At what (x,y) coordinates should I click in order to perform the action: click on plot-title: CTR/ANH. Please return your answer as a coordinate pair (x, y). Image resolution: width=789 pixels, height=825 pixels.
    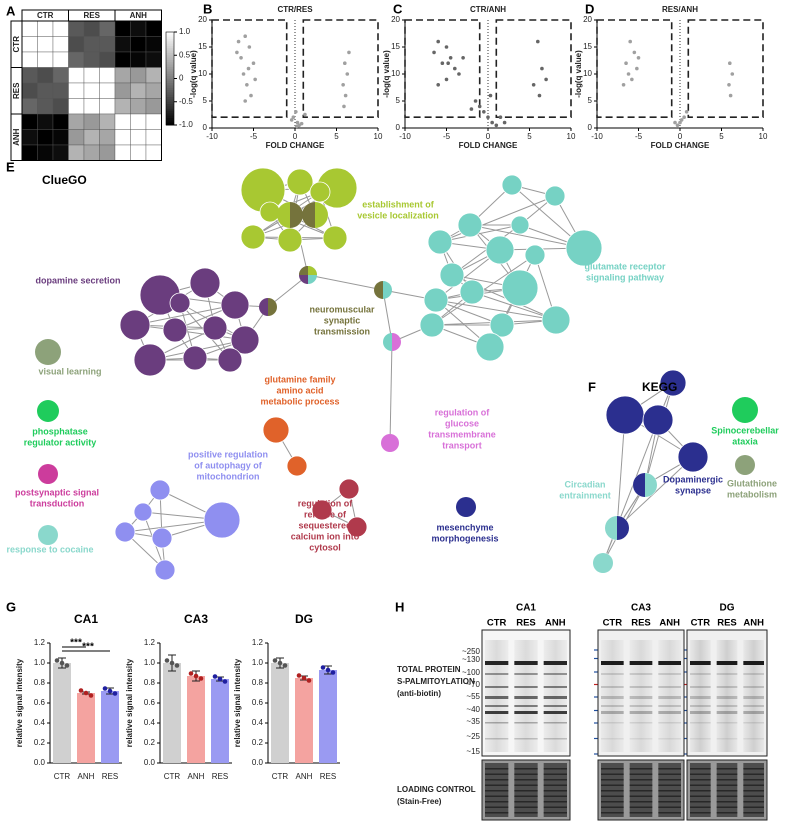
    Looking at the image, I should click on (488, 9).